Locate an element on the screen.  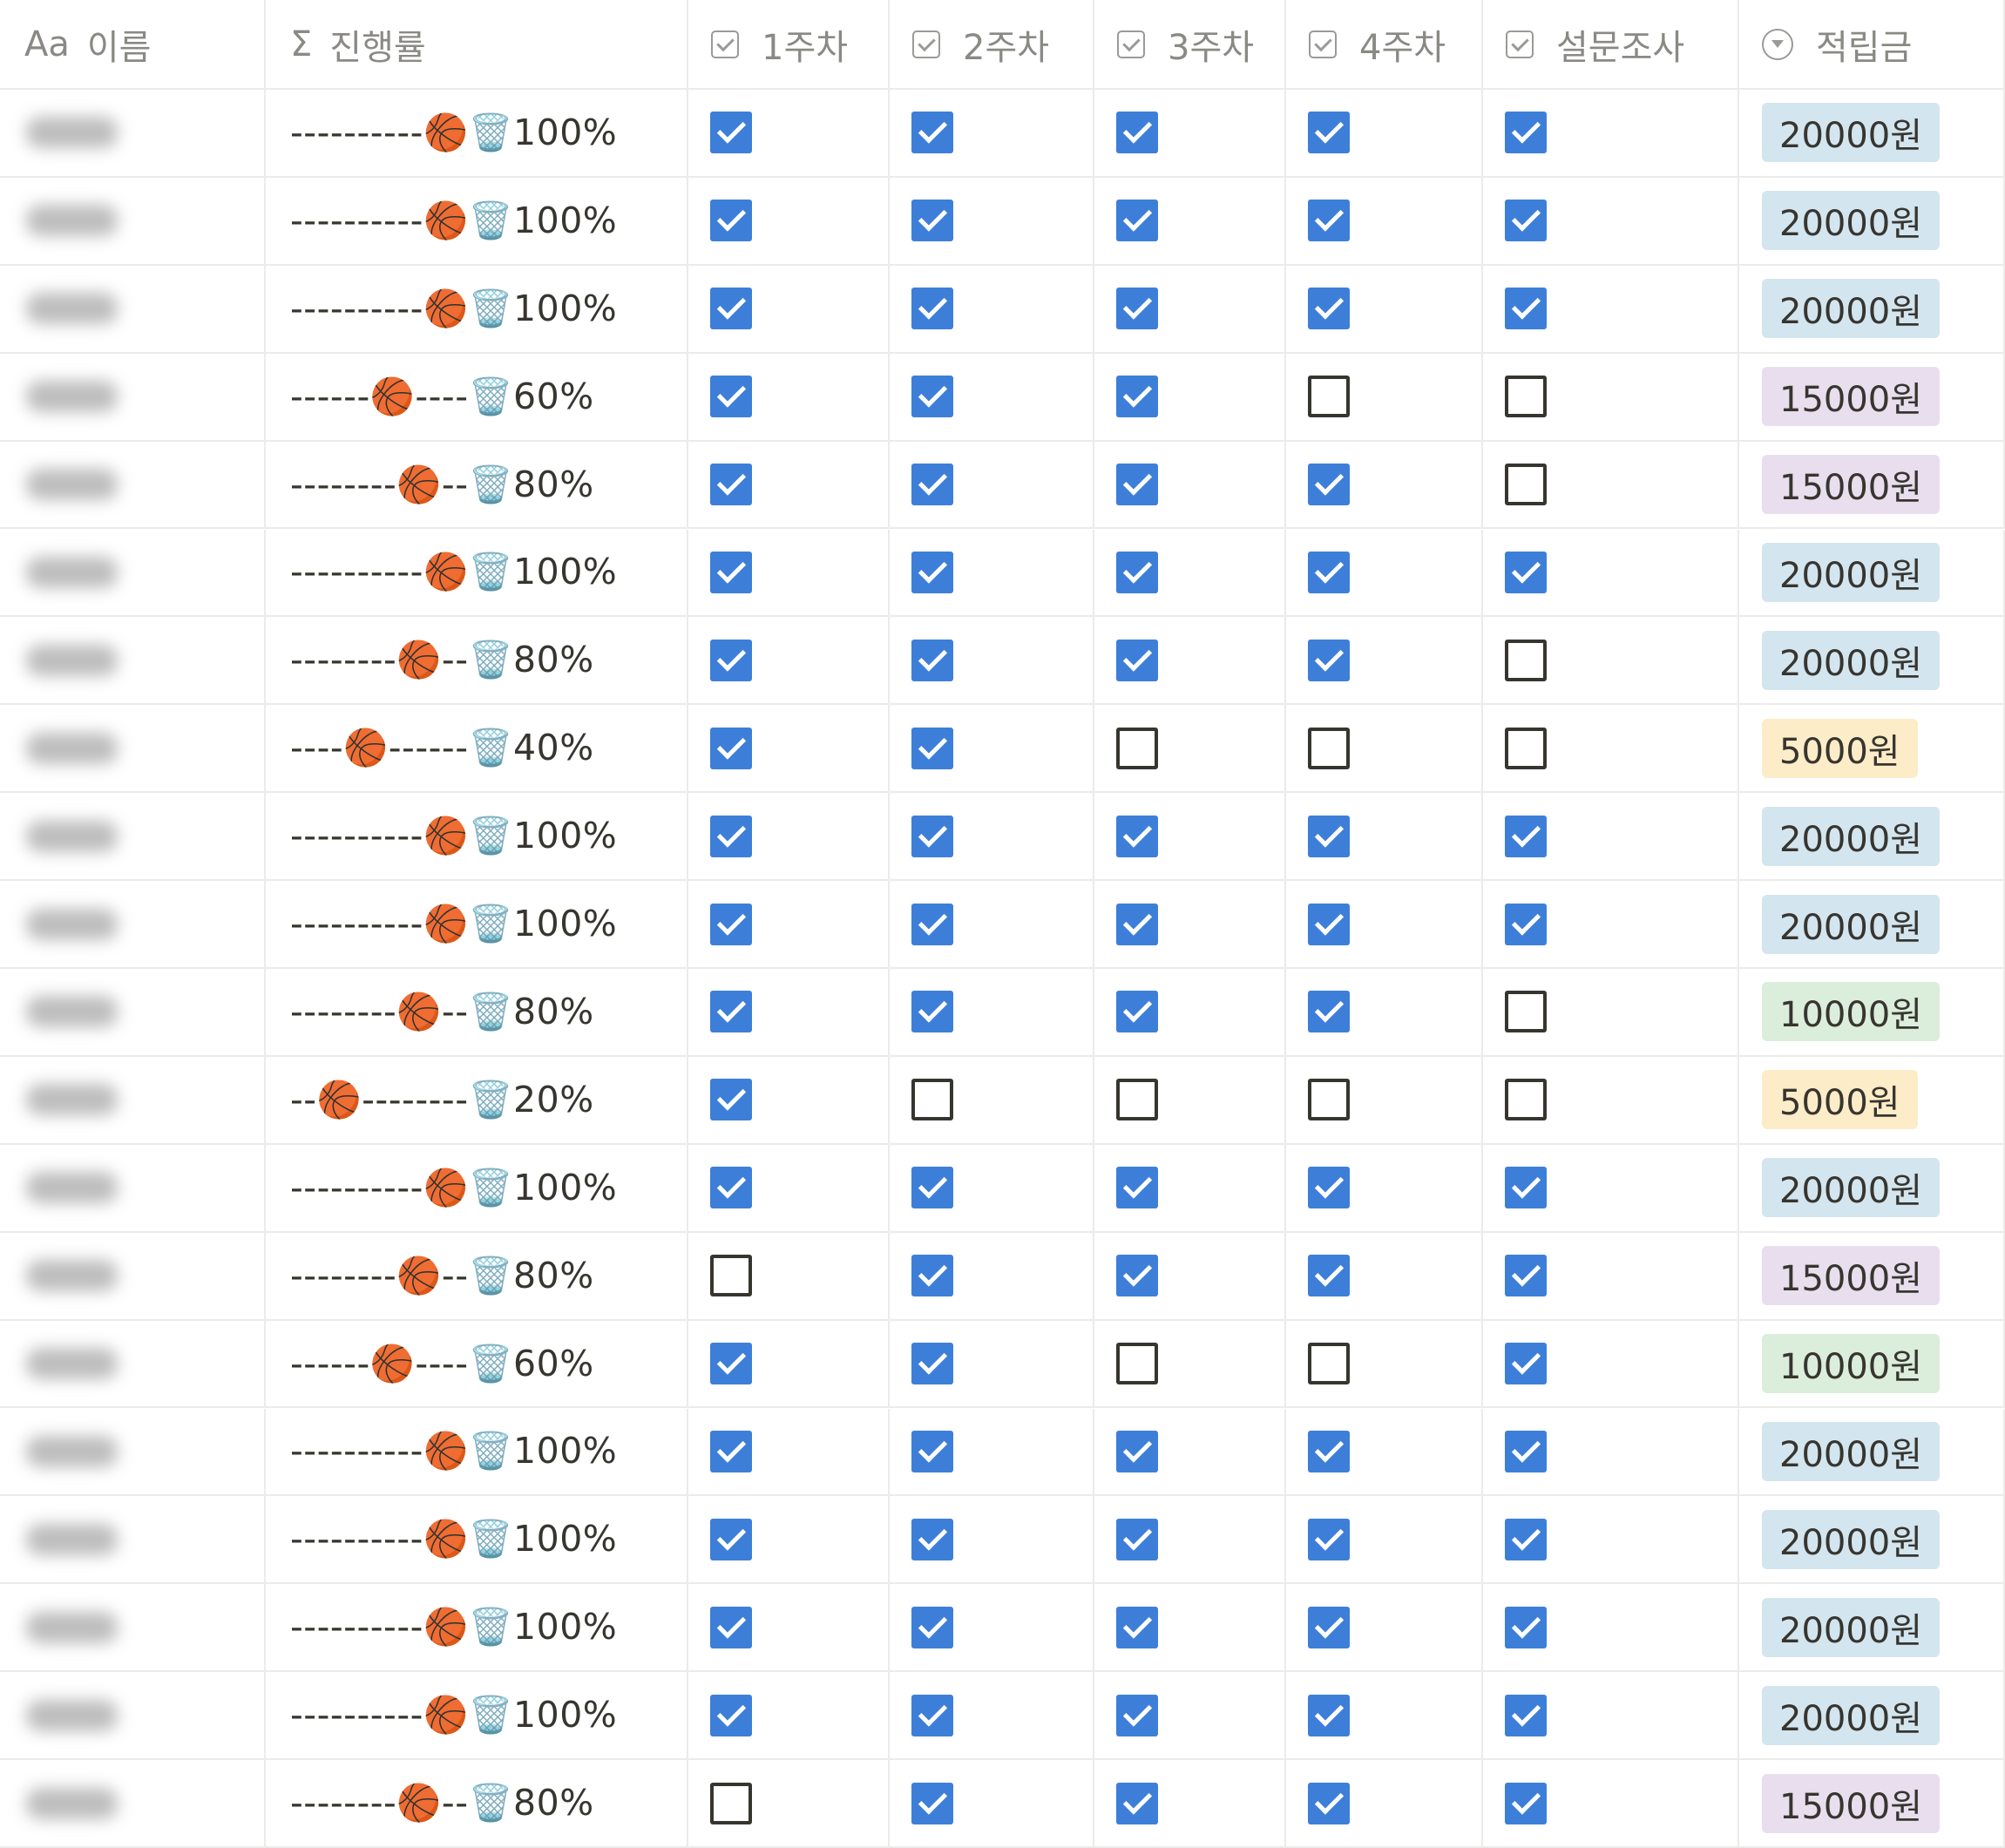
column-header: 3주차 is located at coordinates (1190, 44).